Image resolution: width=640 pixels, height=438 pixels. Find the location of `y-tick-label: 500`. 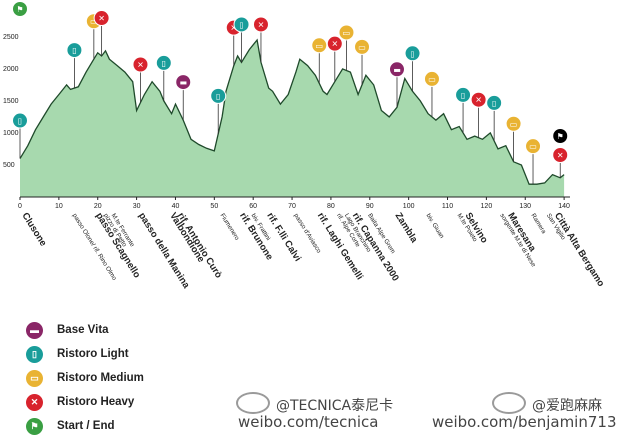

y-tick-label: 500 is located at coordinates (9, 165).